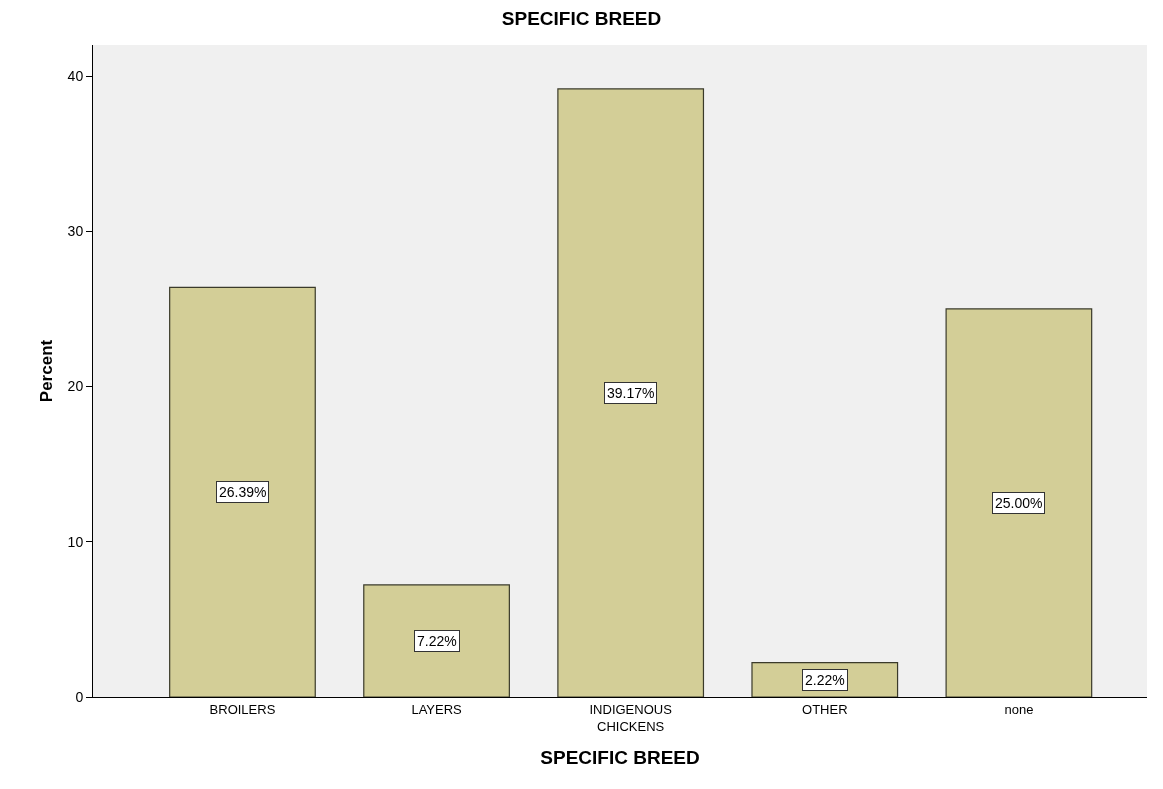  What do you see at coordinates (242, 709) in the screenshot?
I see `x-tick-label: BROILERS` at bounding box center [242, 709].